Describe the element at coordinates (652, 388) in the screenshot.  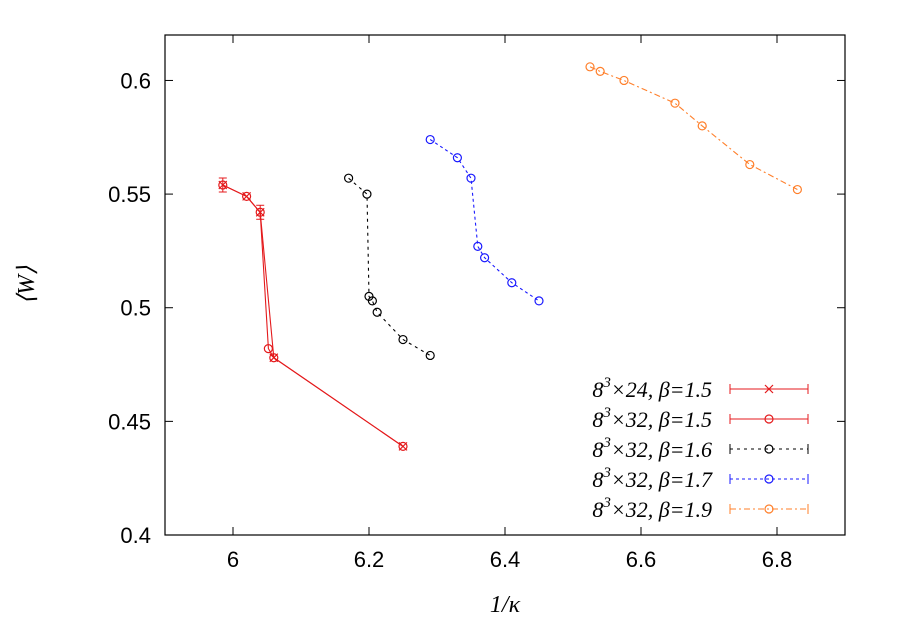
I see `legend-label: 83×24, β=1.5` at that location.